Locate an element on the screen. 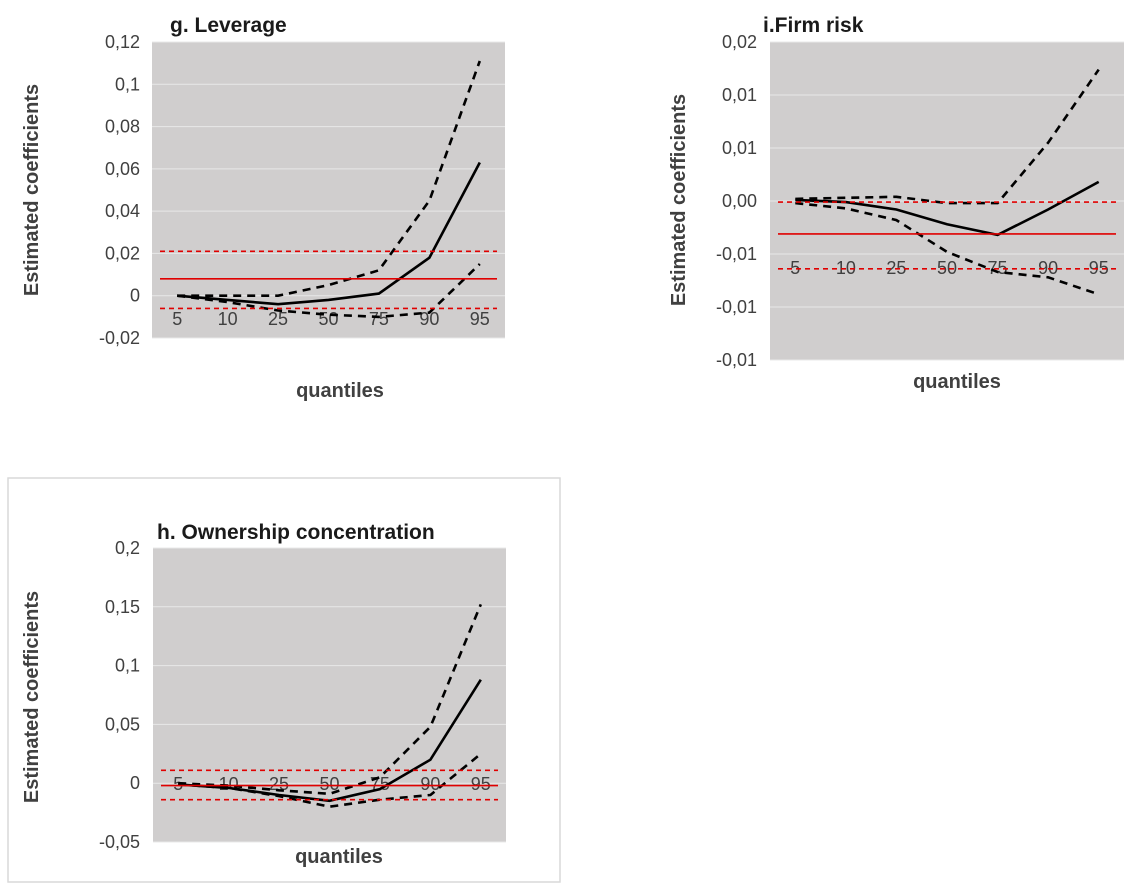  y-tick-label: 0,08 is located at coordinates (122, 127).